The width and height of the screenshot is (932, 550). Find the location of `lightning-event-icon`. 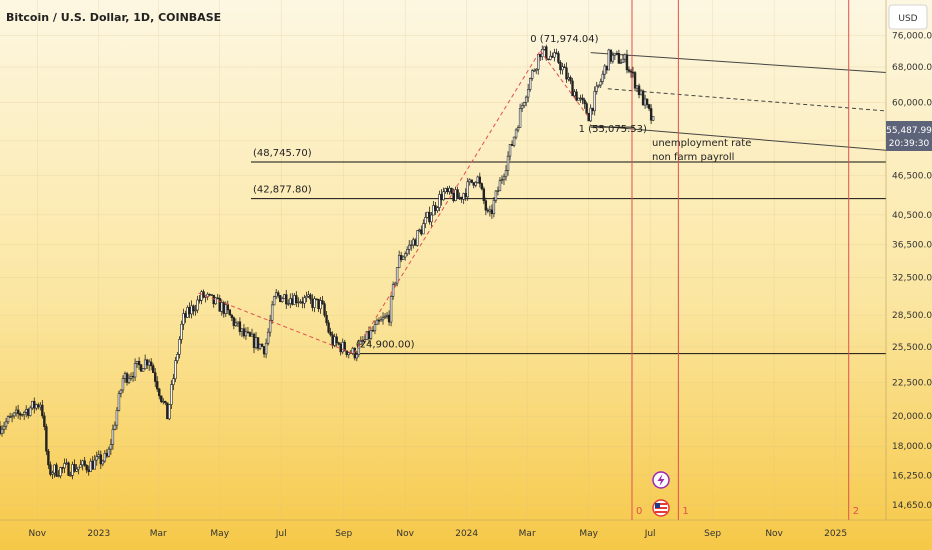

lightning-event-icon is located at coordinates (661, 480).